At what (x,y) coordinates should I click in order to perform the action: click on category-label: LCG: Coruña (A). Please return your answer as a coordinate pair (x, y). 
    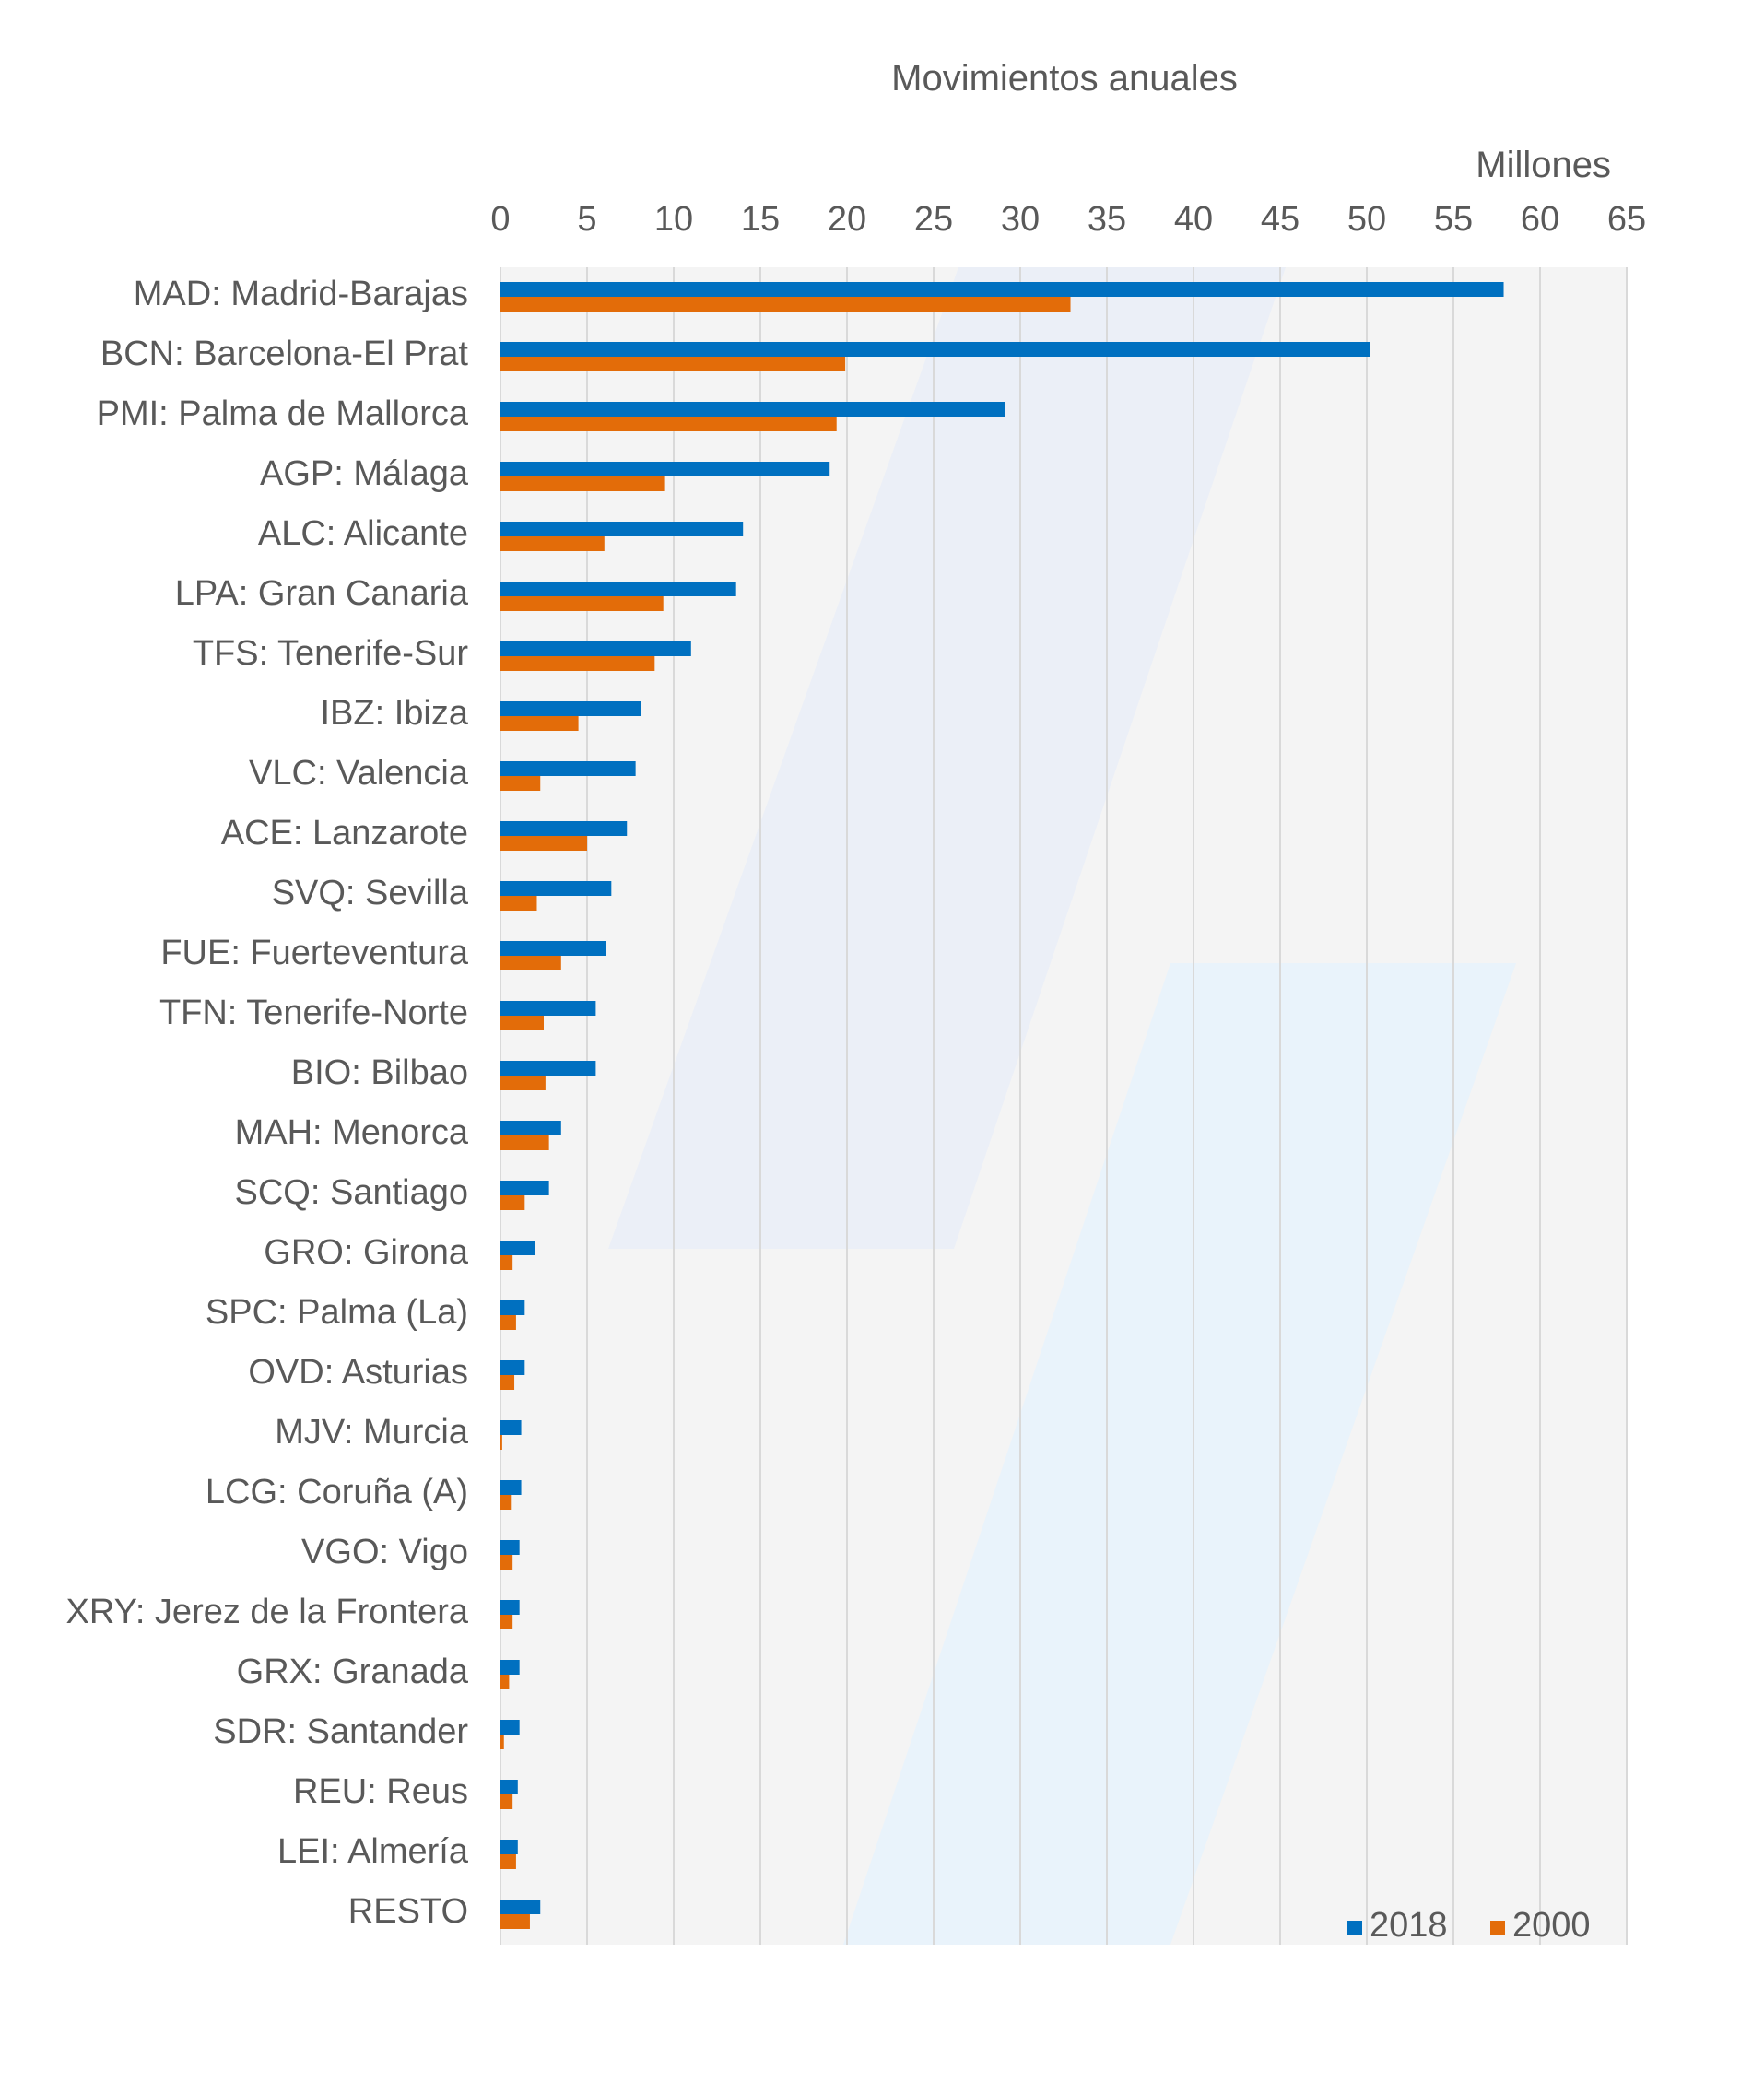
    Looking at the image, I should click on (337, 1492).